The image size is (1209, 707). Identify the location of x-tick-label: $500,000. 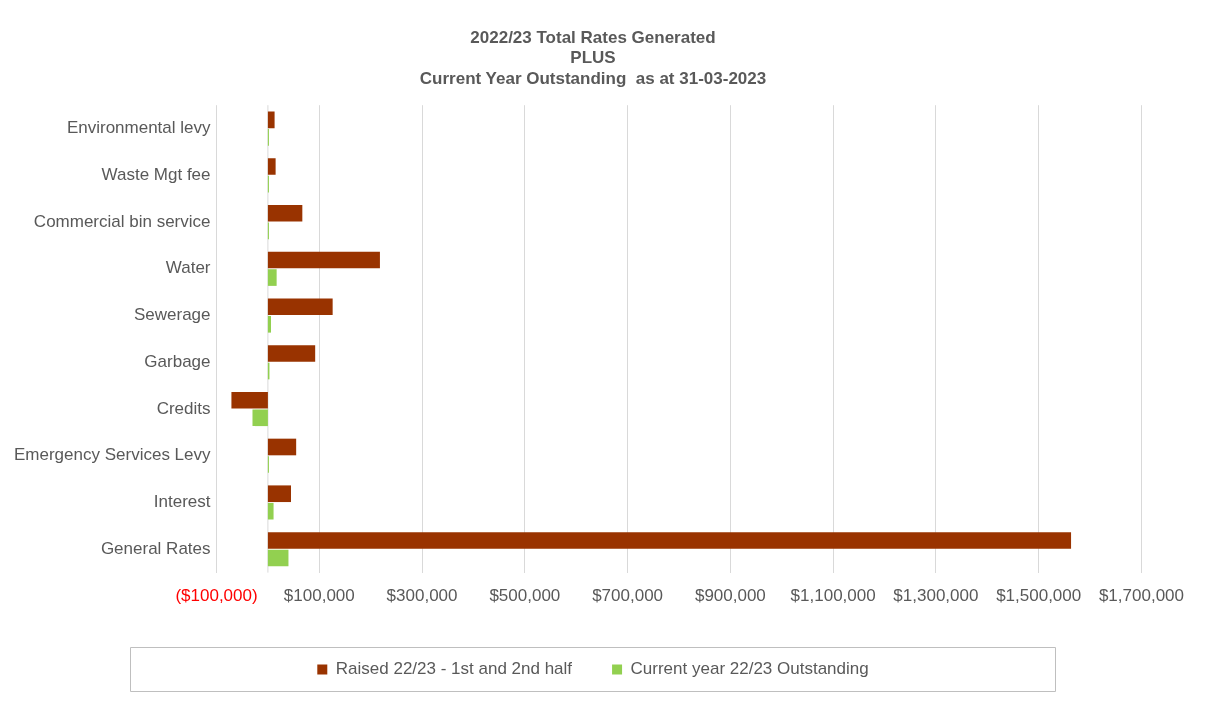
(525, 596).